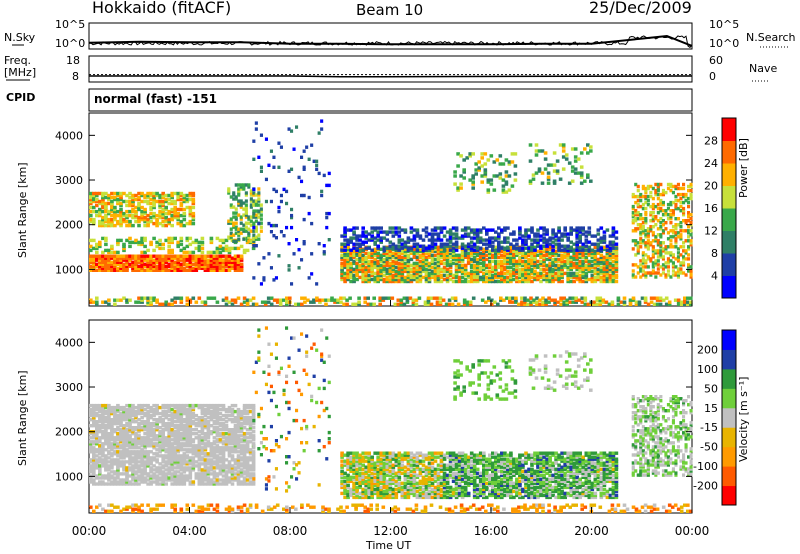  Describe the element at coordinates (640, 8) in the screenshot. I see `date-title: 25/Dec/2009` at that location.